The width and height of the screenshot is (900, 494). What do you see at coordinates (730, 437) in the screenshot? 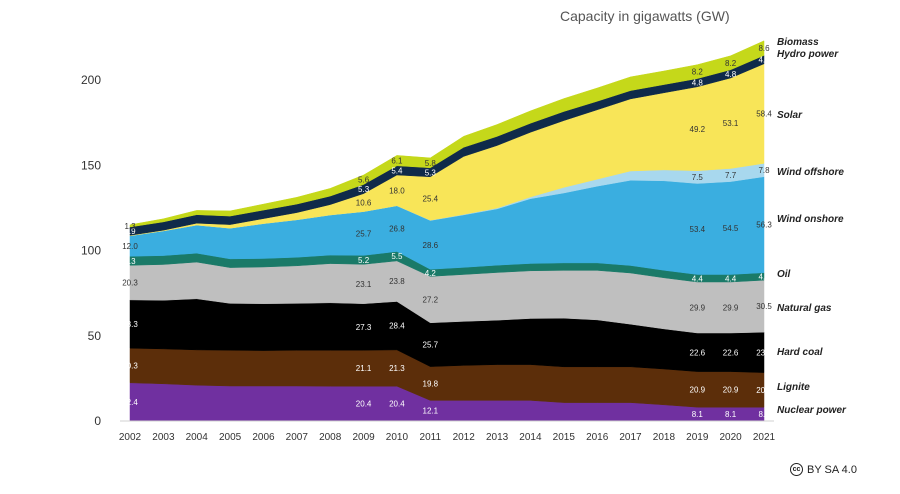
I see `x-tick-label-2020: 2020` at bounding box center [730, 437].